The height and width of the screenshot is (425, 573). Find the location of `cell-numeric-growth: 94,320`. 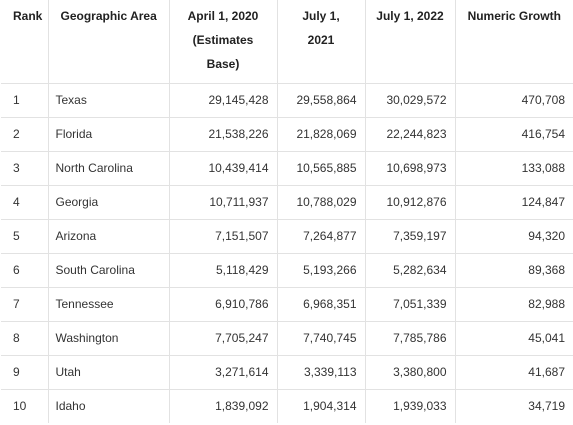

cell-numeric-growth: 94,320 is located at coordinates (513, 235).